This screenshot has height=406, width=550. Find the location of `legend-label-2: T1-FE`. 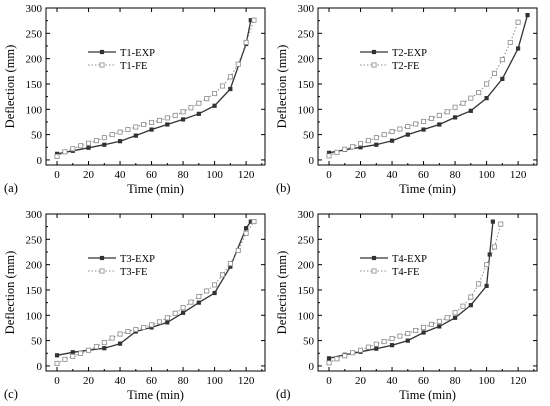

legend-label-2: T1-FE is located at coordinates (133, 66).